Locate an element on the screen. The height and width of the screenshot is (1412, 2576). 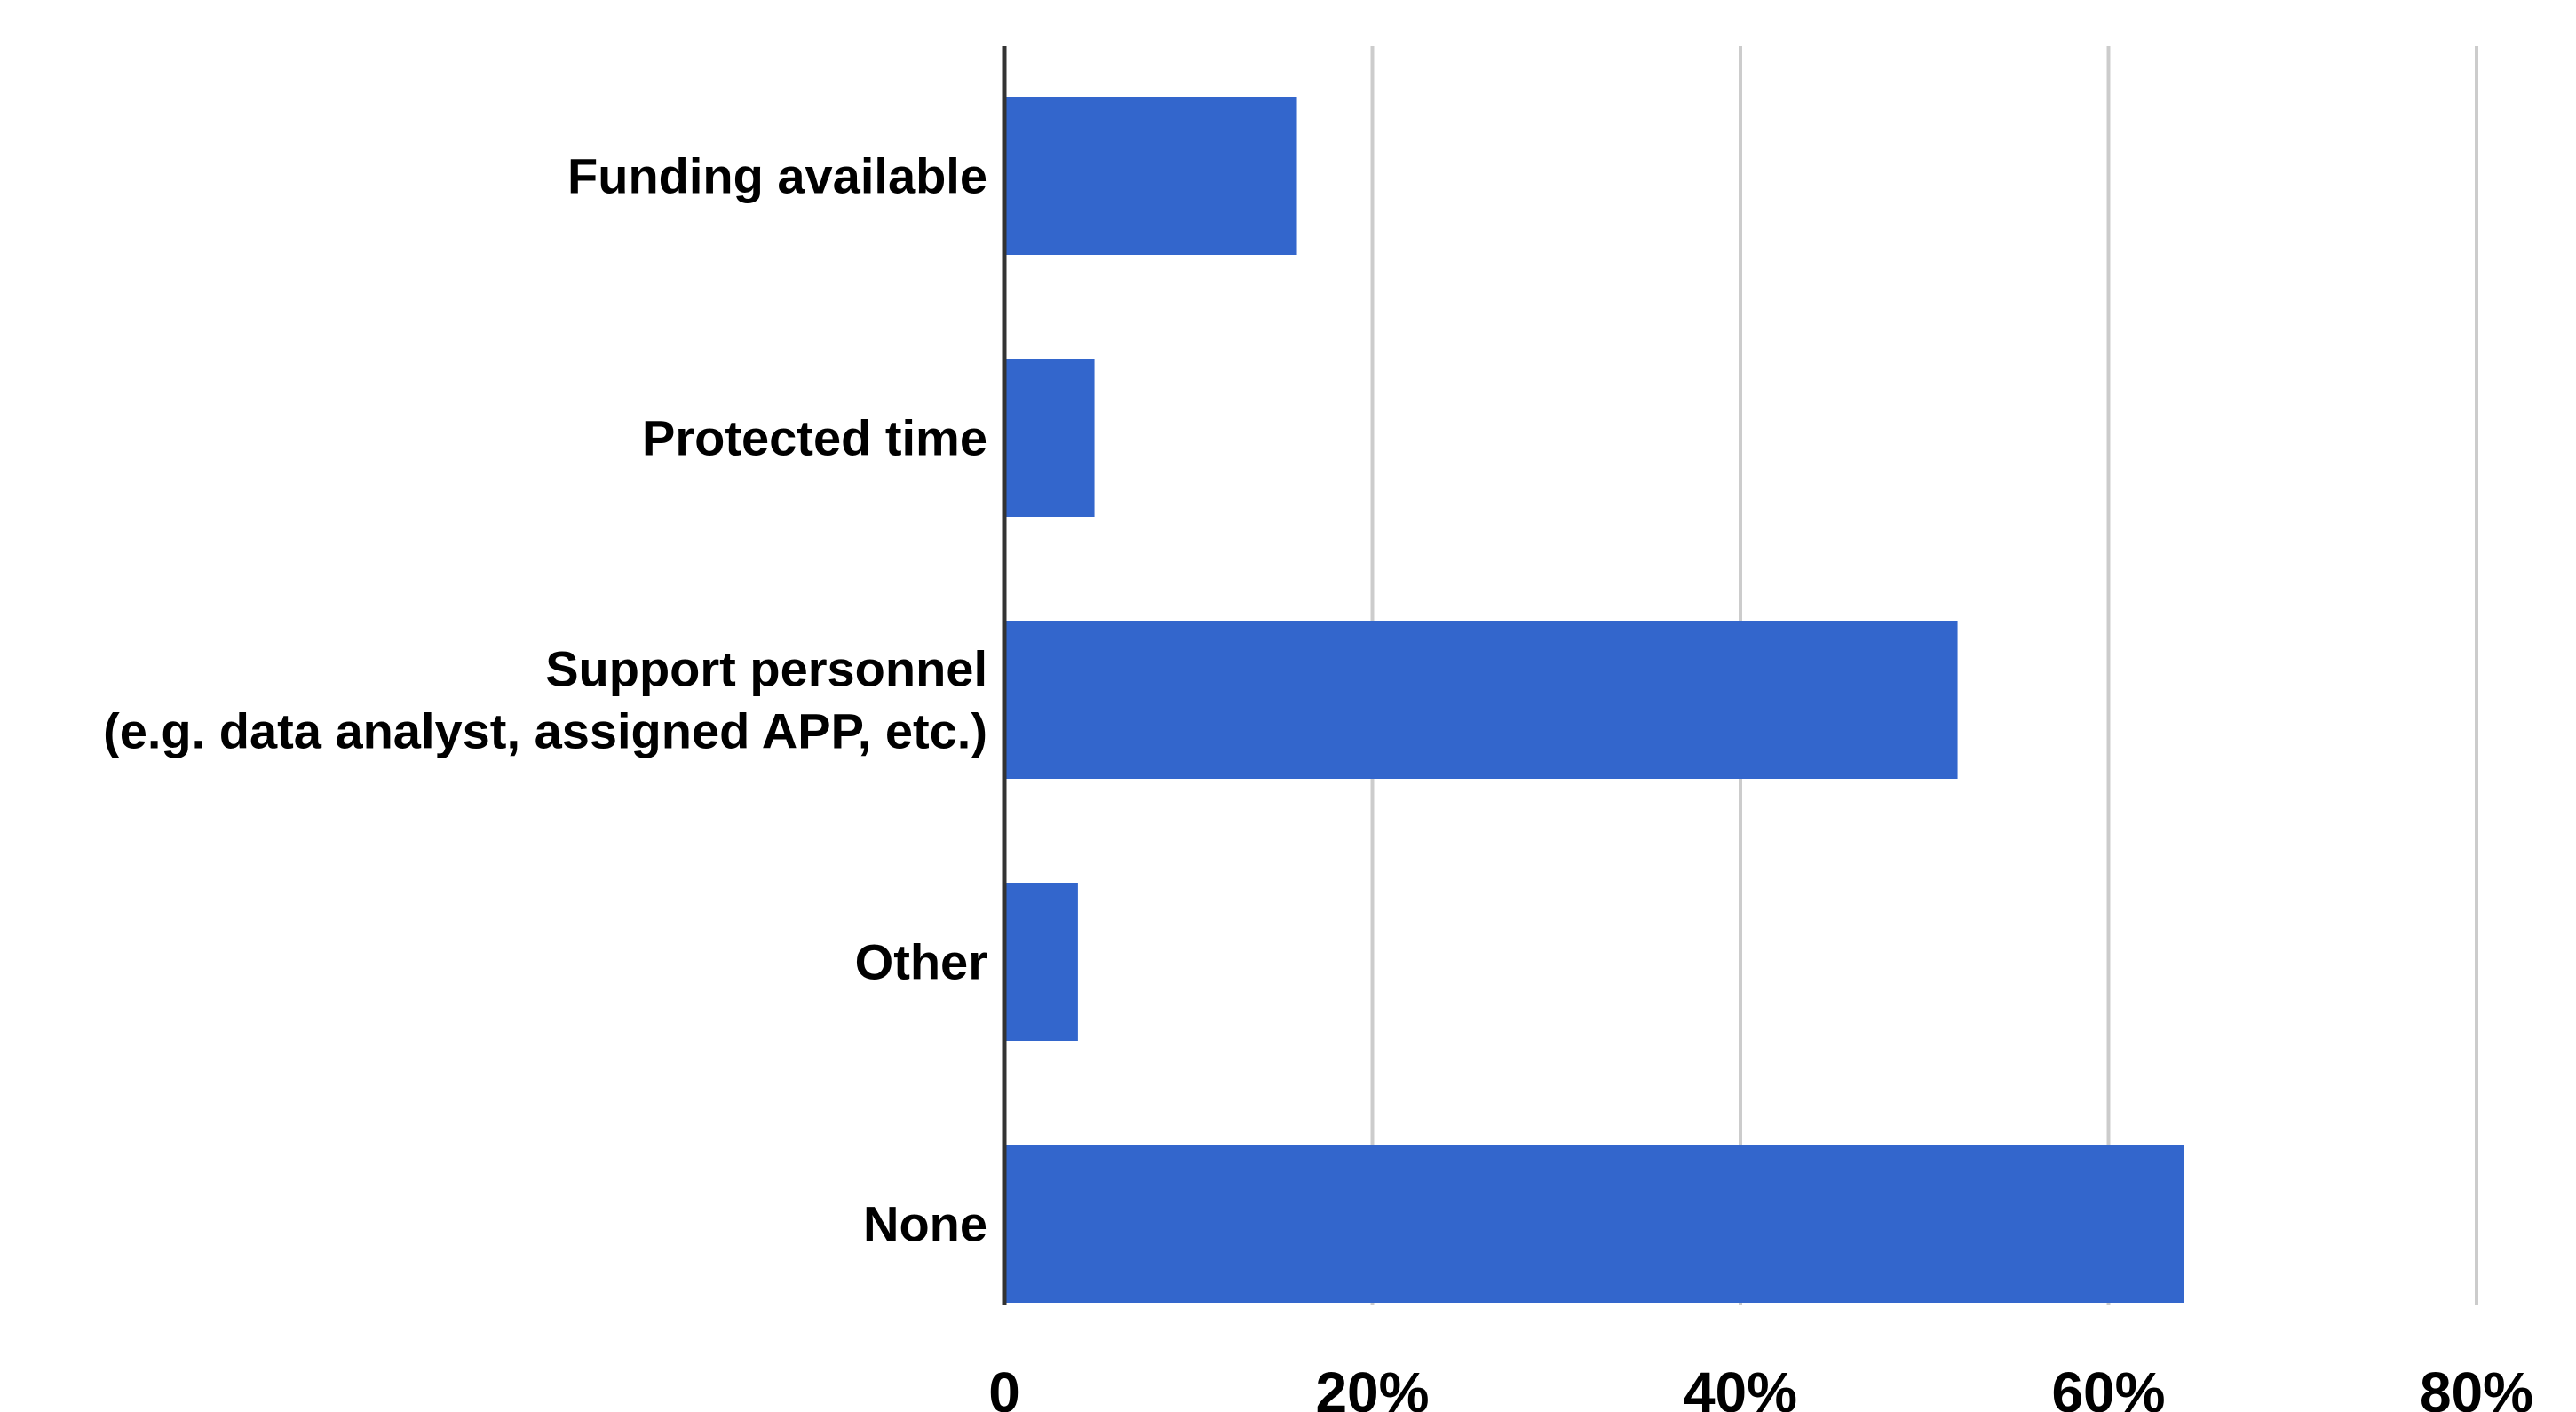
category-label-2-line-0: Support personnel is located at coordinates (766, 669).